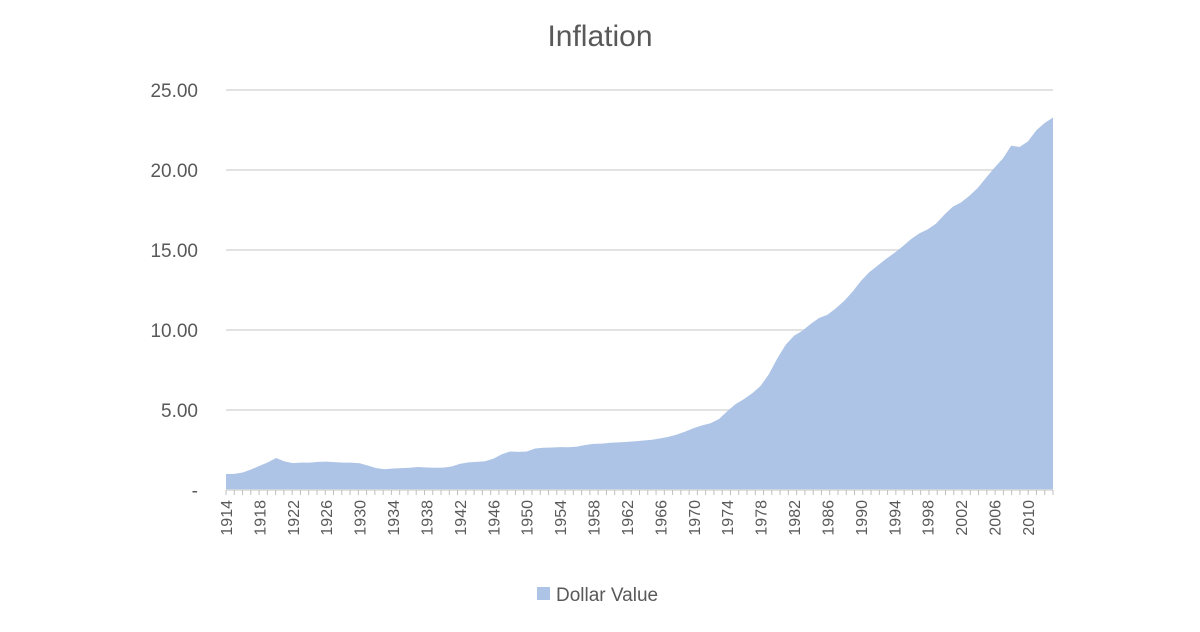 This screenshot has height=632, width=1200. Describe the element at coordinates (174, 251) in the screenshot. I see `y-tick-label: 15.00` at that location.